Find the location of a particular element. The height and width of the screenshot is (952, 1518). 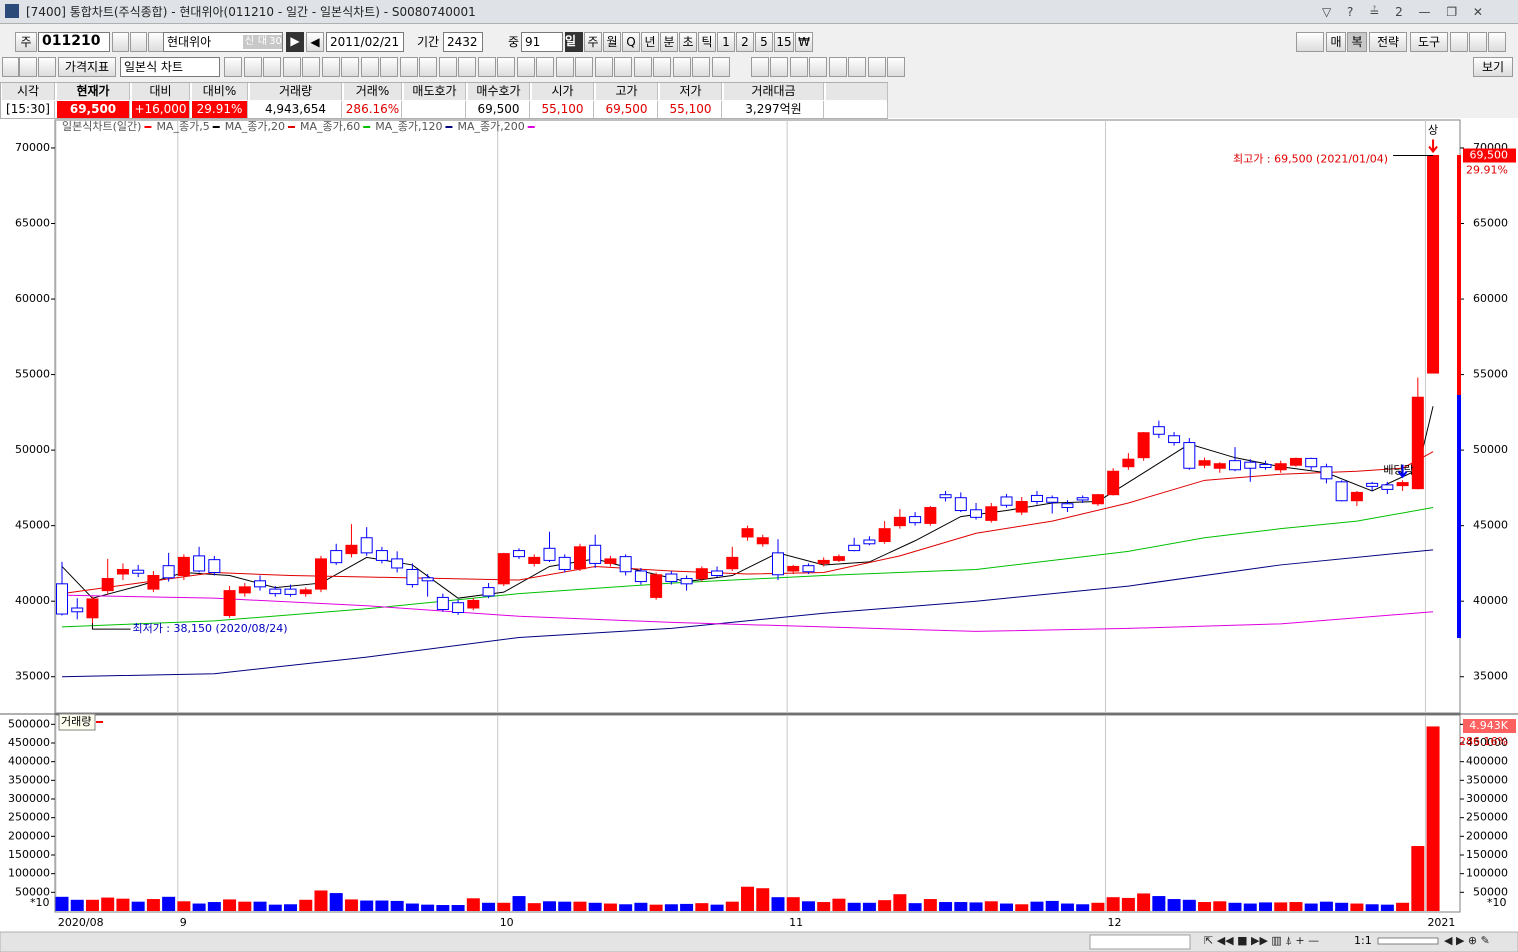

annotation: 배당락 is located at coordinates (1398, 470).